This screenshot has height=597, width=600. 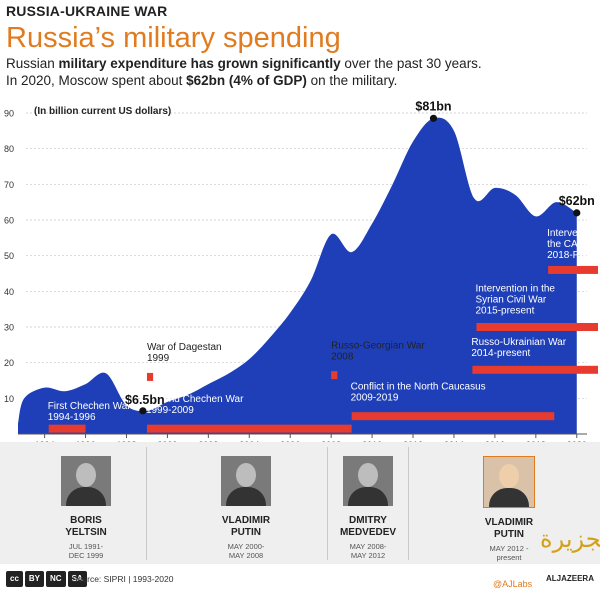 What do you see at coordinates (418, 386) in the screenshot?
I see `event-label: Conflict in the North Caucasus` at bounding box center [418, 386].